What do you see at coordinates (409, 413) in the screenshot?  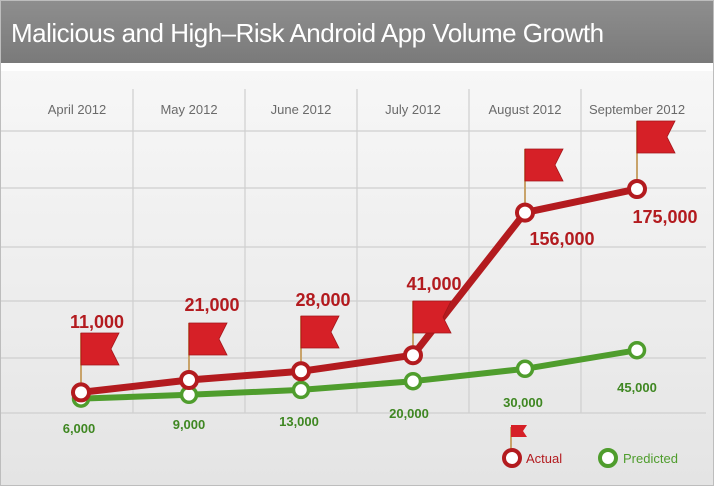 I see `predicted-data-label: 20,000` at bounding box center [409, 413].